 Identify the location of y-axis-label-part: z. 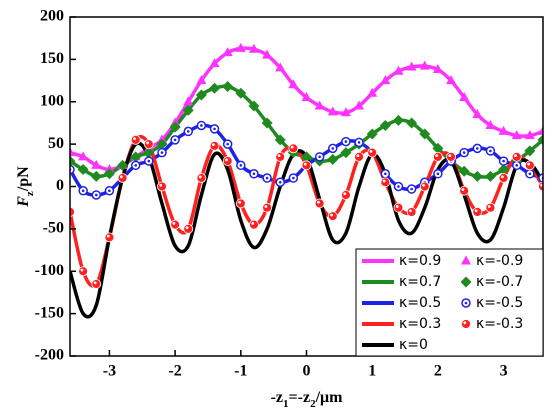
(30, 193).